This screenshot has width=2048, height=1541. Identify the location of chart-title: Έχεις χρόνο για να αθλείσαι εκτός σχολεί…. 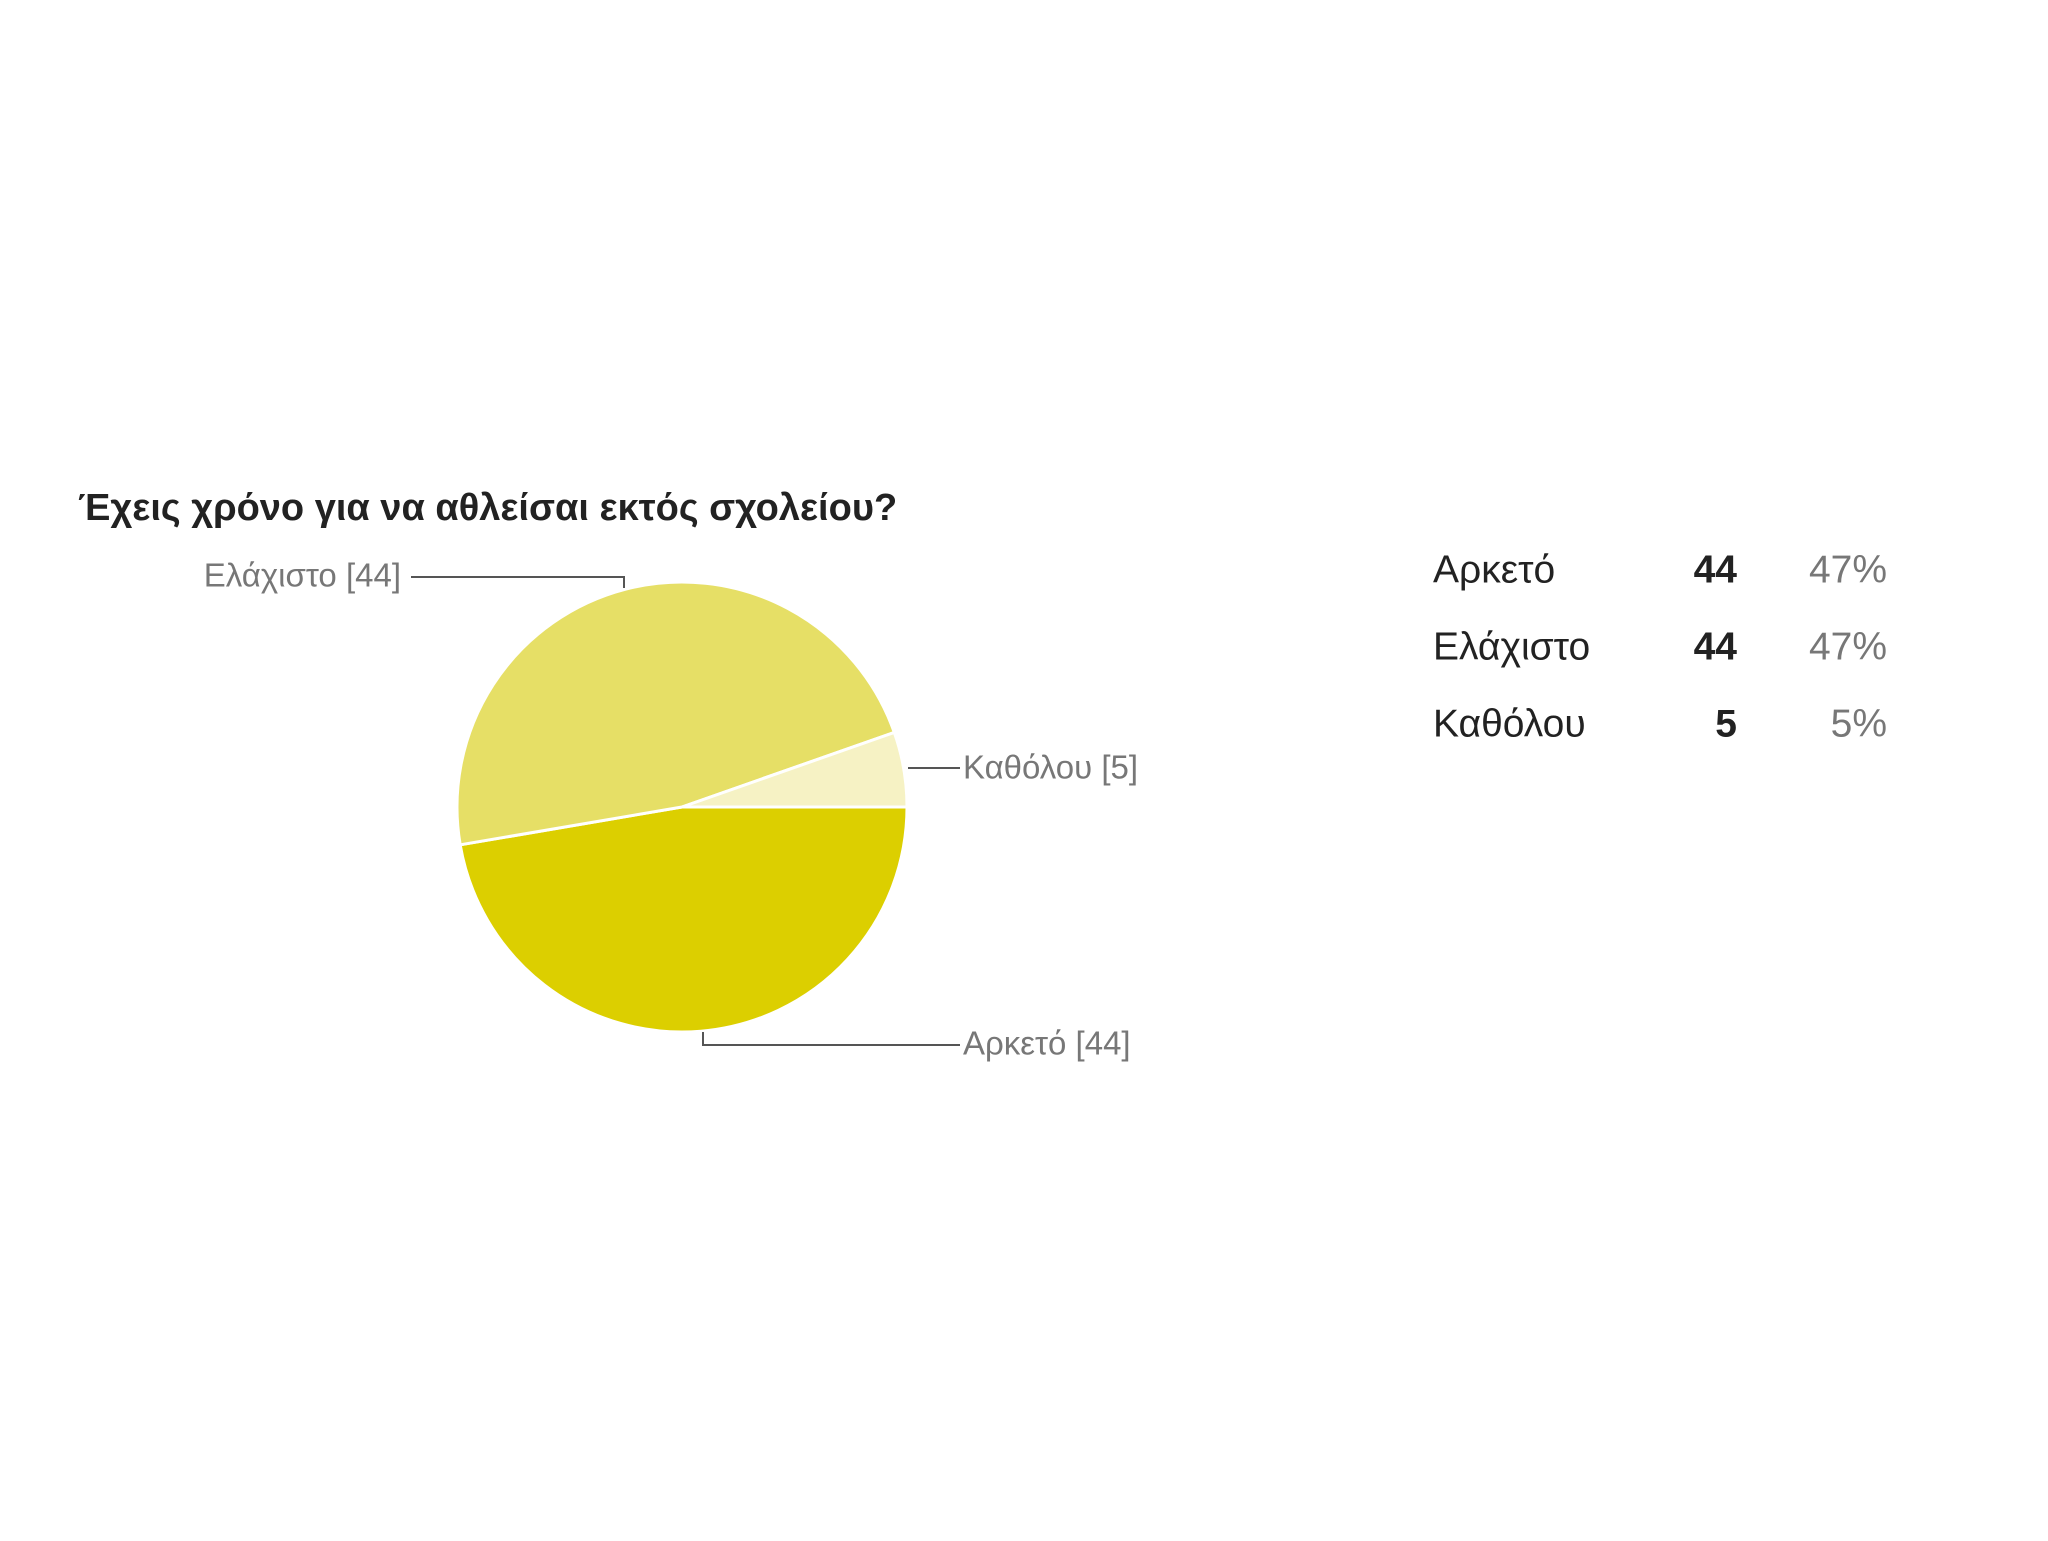
(487, 508).